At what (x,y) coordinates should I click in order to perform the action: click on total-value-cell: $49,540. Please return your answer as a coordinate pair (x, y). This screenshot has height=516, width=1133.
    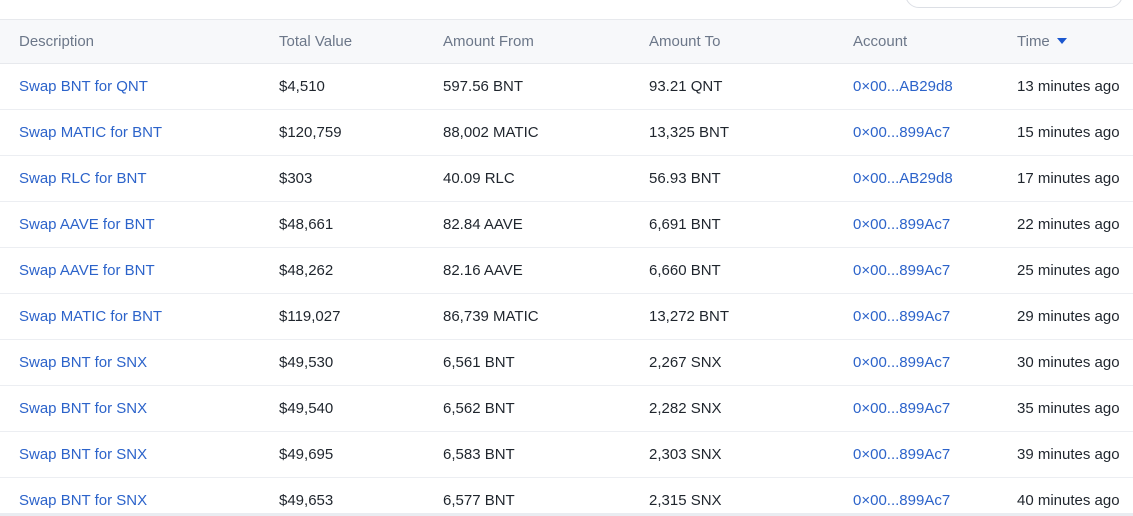
    Looking at the image, I should click on (361, 408).